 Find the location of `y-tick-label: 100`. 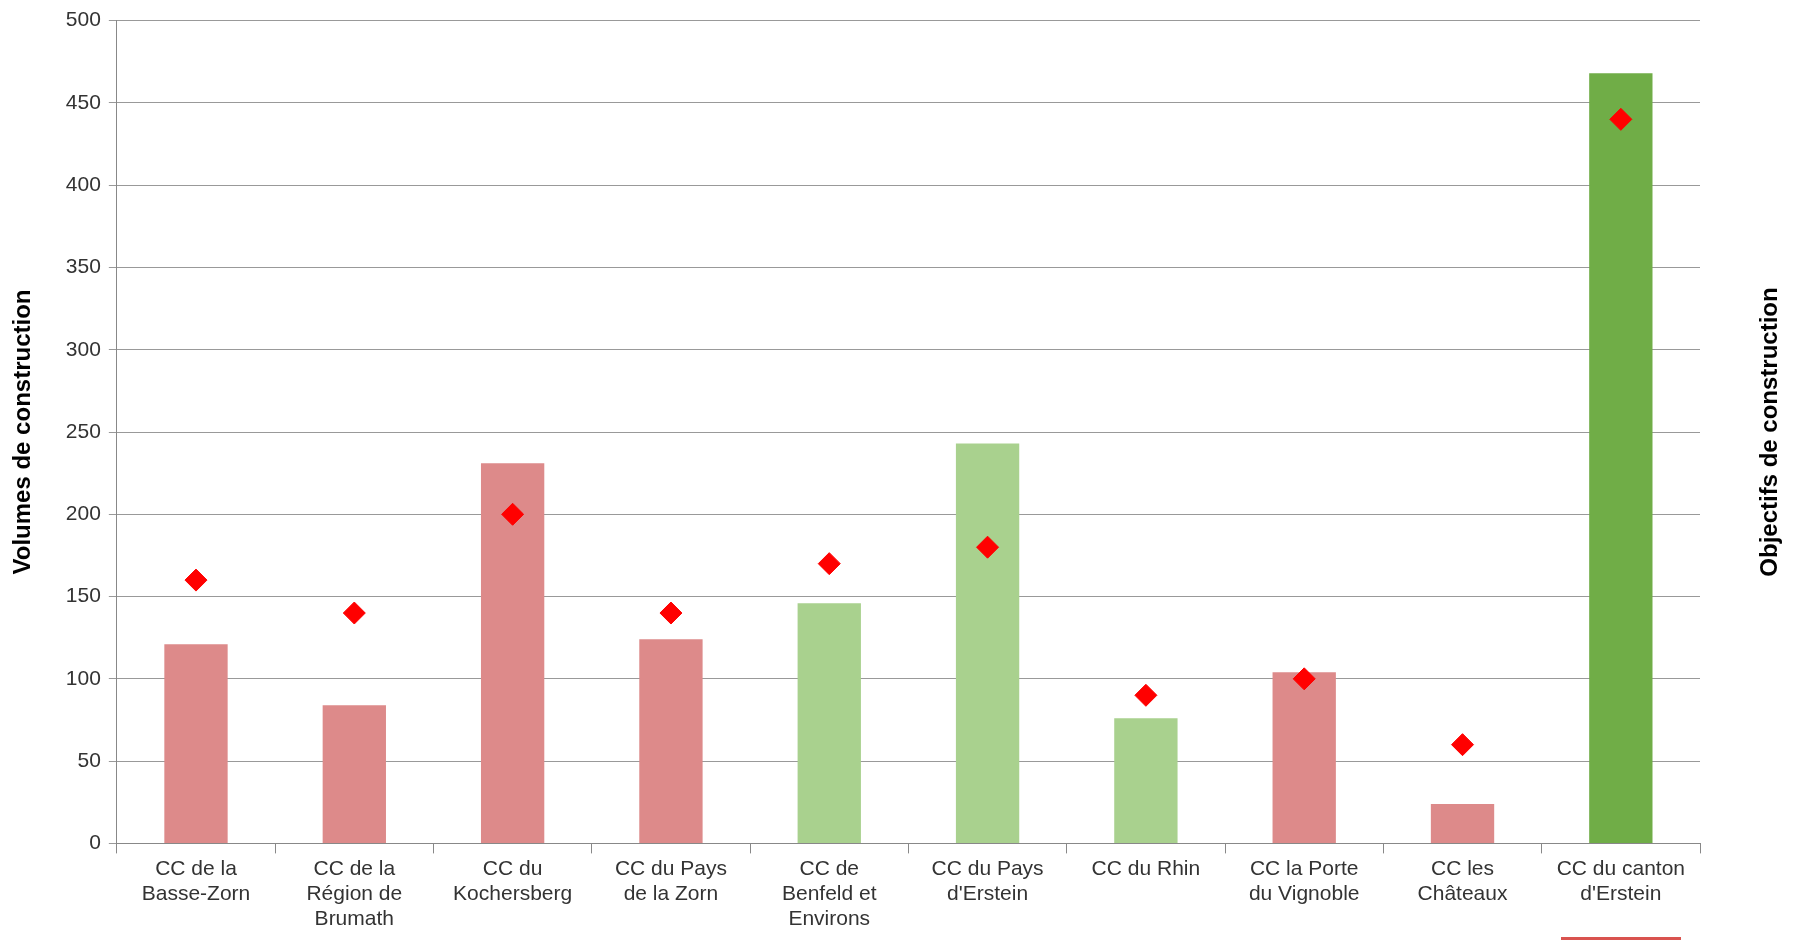

y-tick-label: 100 is located at coordinates (83, 677).